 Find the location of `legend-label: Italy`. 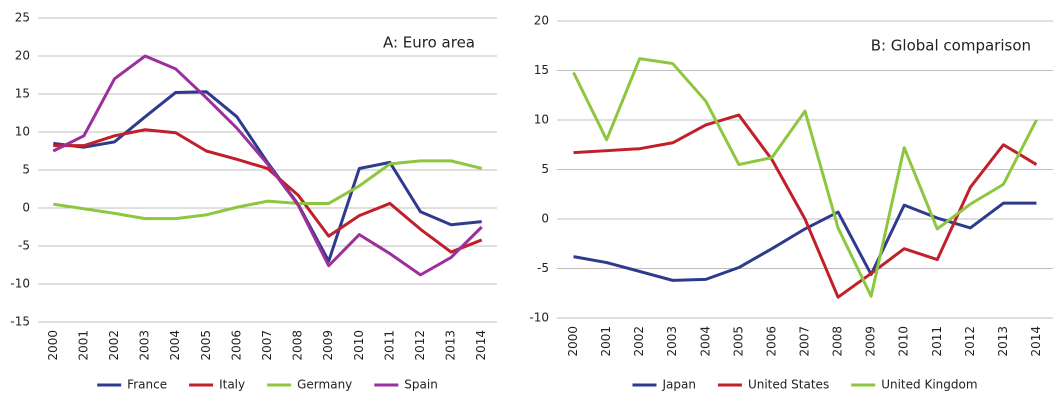

legend-label: Italy is located at coordinates (232, 385).